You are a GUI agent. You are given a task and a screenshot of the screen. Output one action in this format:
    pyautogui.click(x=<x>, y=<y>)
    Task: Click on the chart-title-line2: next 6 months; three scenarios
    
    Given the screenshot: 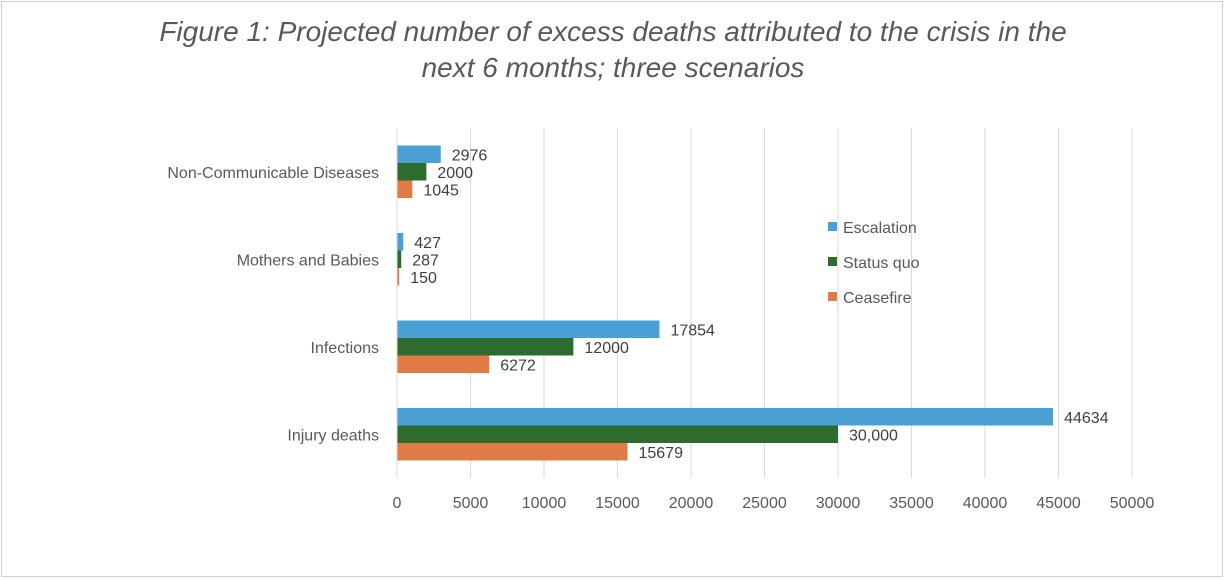 What is the action you would take?
    pyautogui.click(x=613, y=67)
    